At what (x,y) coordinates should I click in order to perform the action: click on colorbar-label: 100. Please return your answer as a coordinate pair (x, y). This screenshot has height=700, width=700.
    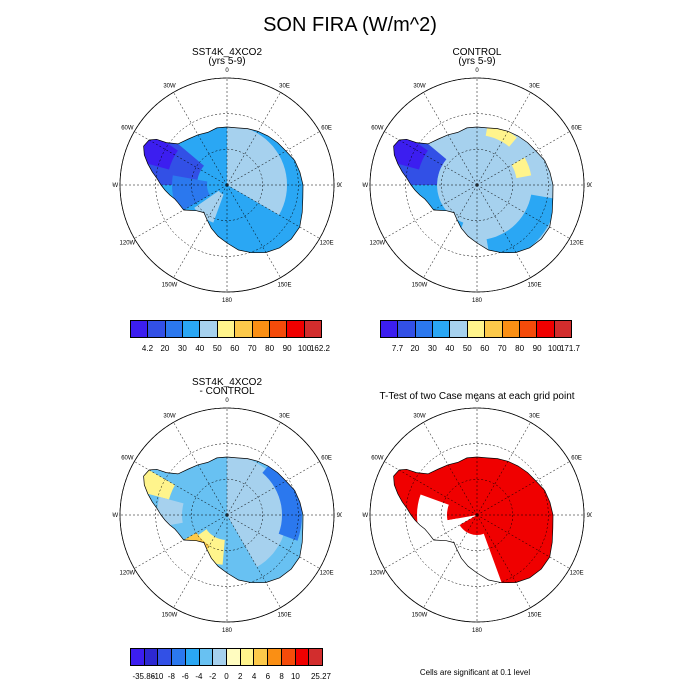
    Looking at the image, I should click on (554, 348).